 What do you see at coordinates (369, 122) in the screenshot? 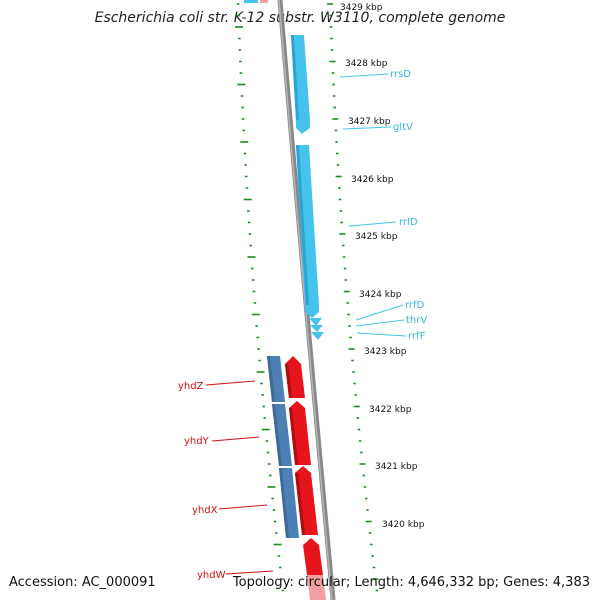
I see `kbp-label: 3427 kbp` at bounding box center [369, 122].